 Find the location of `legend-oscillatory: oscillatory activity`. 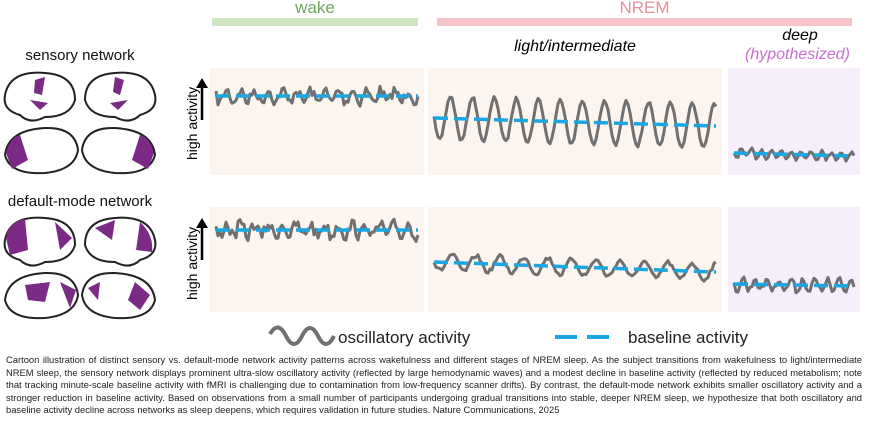

legend-oscillatory: oscillatory activity is located at coordinates (404, 337).